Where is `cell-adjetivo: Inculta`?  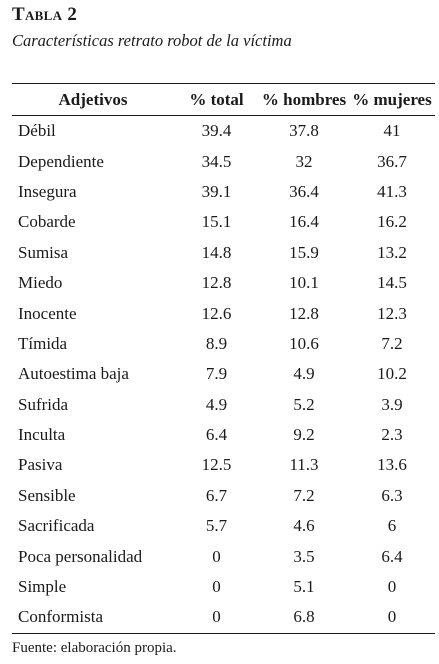 cell-adjetivo: Inculta is located at coordinates (42, 435).